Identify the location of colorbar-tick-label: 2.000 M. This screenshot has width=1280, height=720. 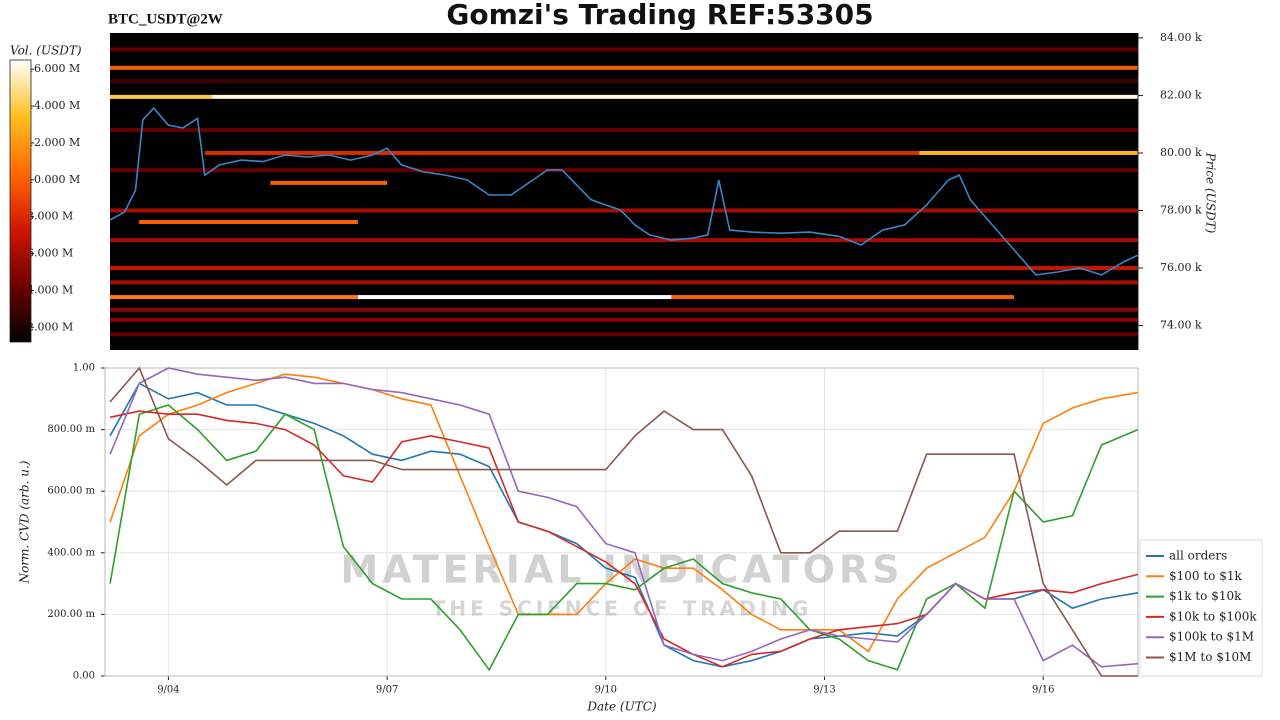
(50, 326).